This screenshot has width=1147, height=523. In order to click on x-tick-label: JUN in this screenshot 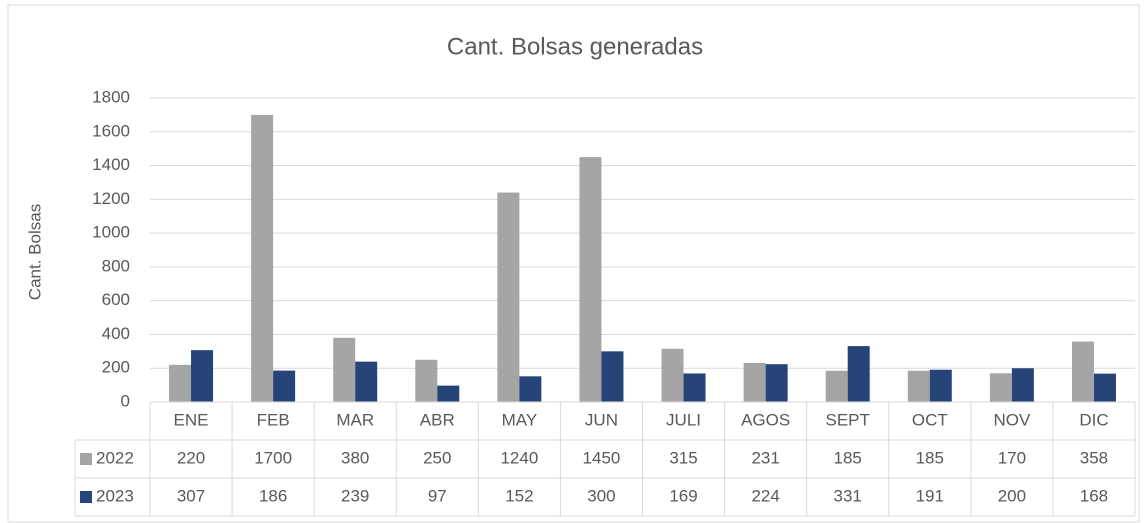, I will do `click(601, 419)`.